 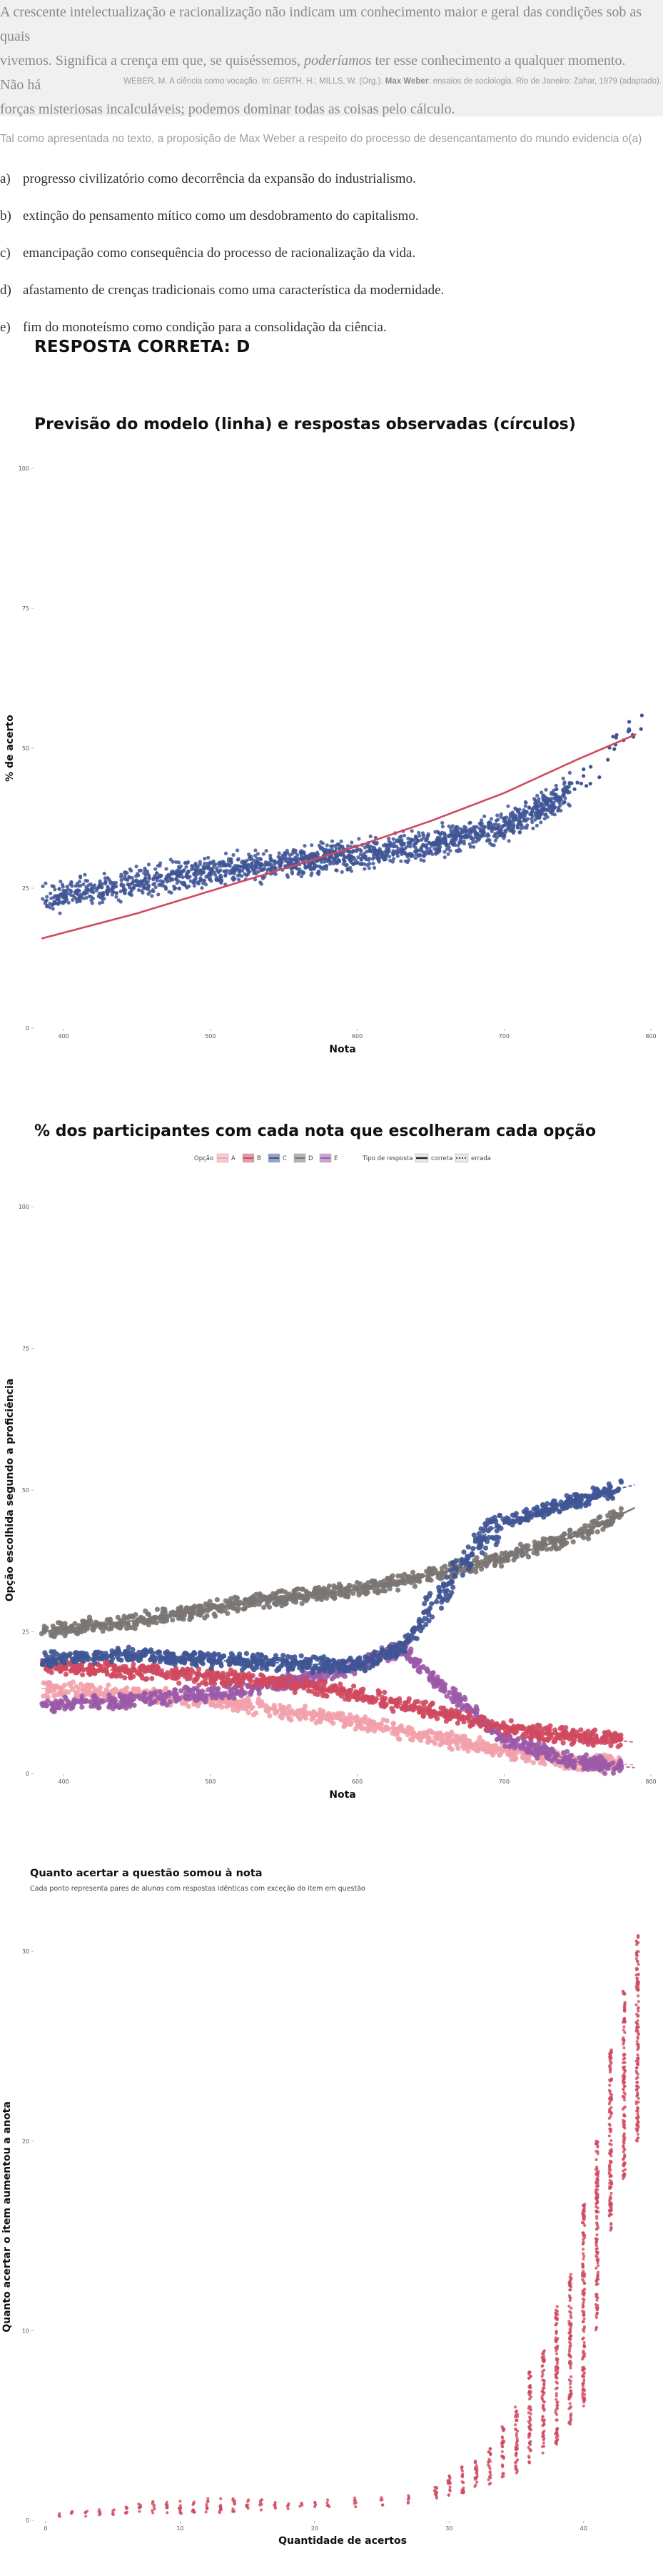 I want to click on chart1-ytick-label: 50, so click(x=25, y=748).